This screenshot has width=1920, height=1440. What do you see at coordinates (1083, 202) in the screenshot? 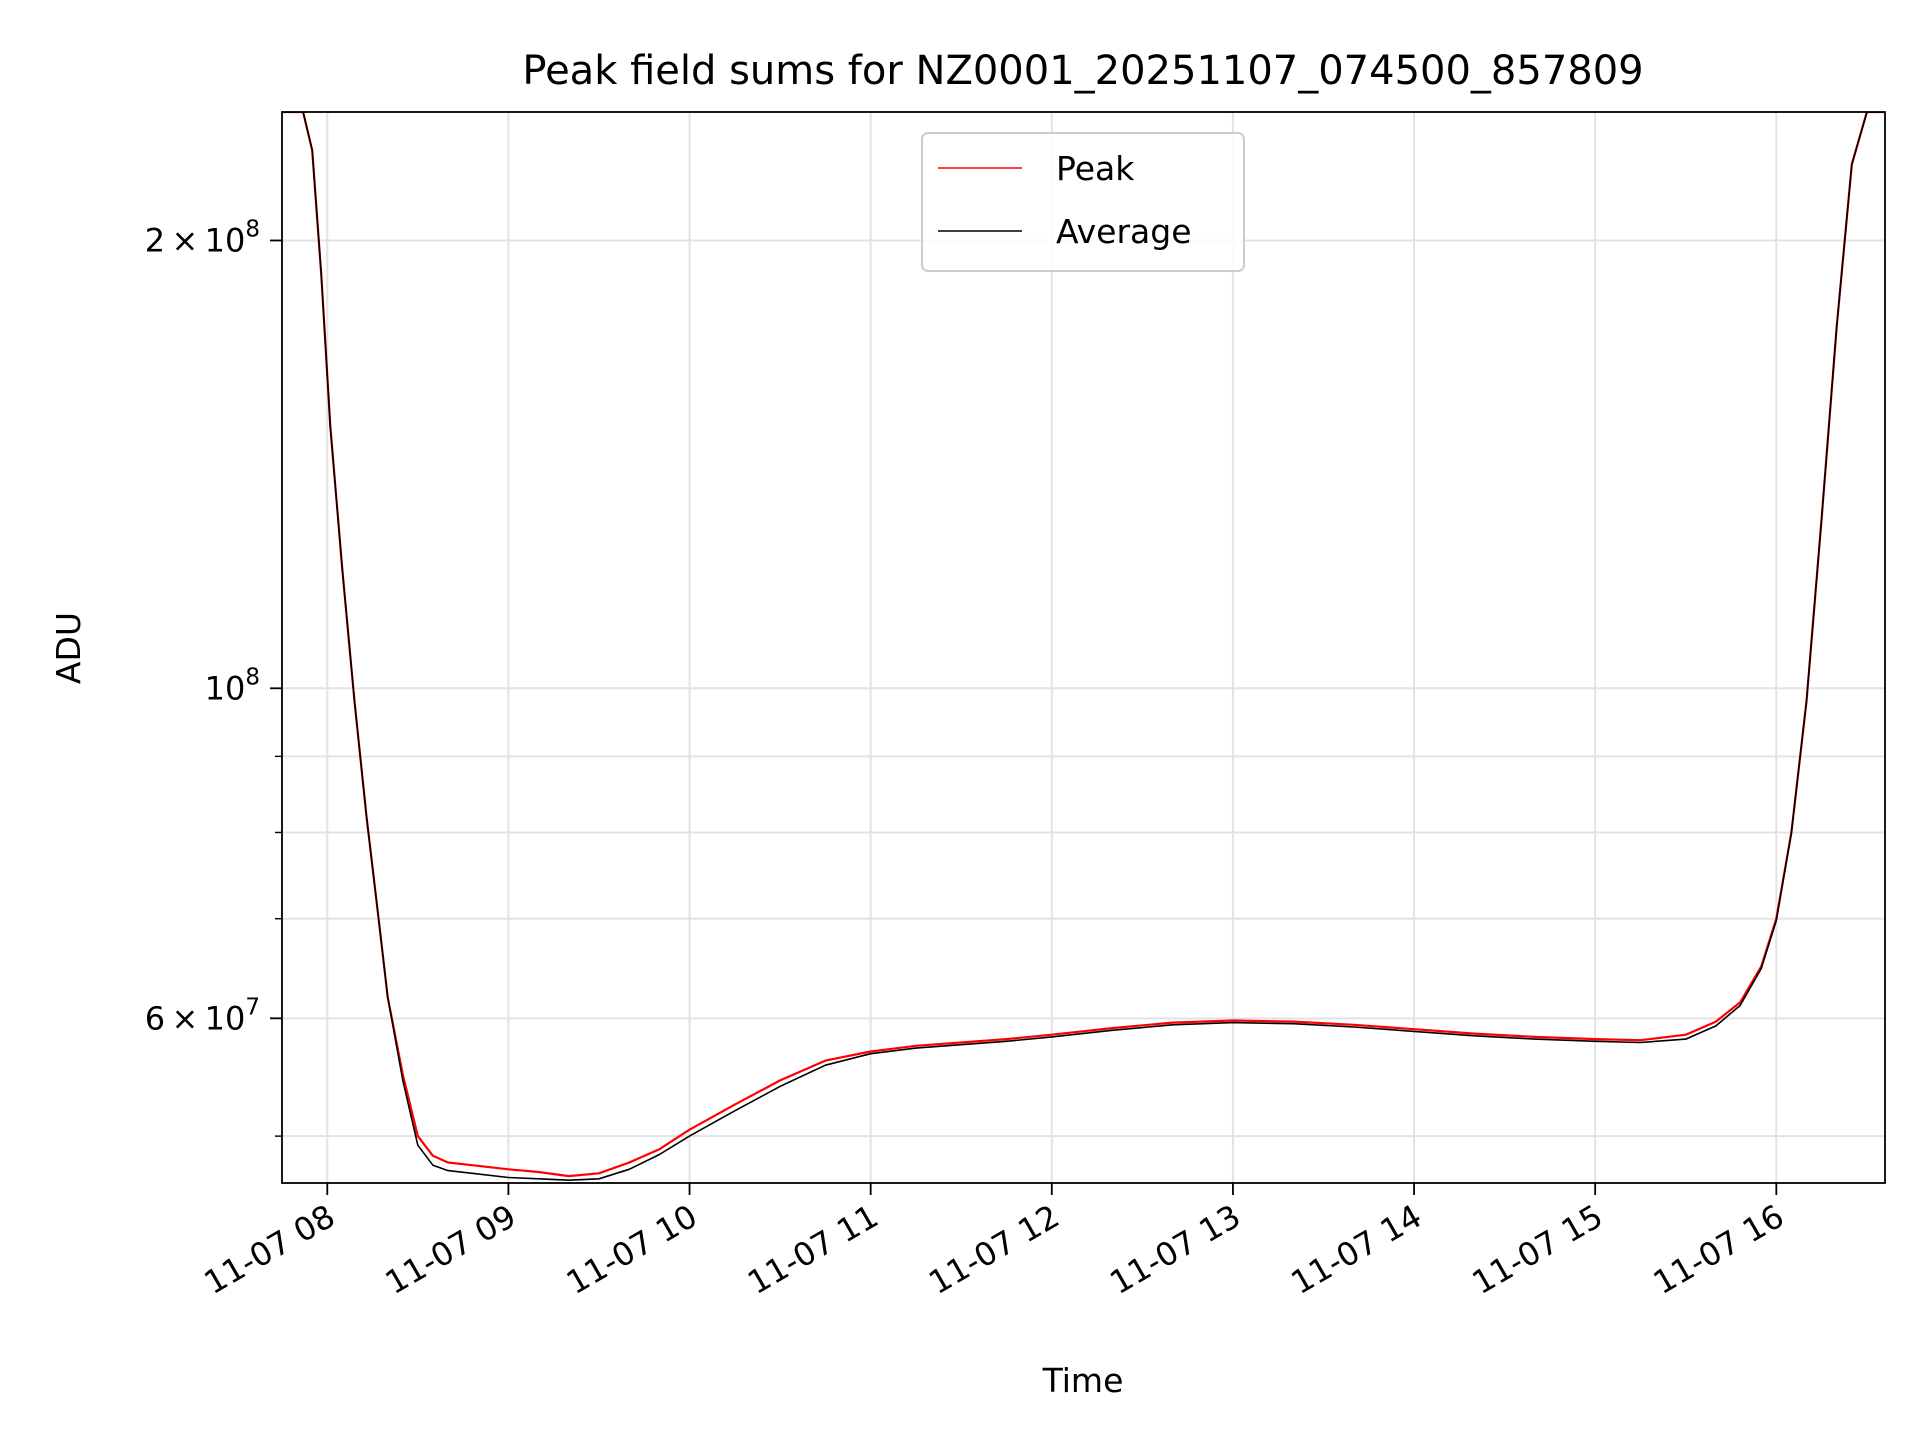
I see `legend: Peak Average` at bounding box center [1083, 202].